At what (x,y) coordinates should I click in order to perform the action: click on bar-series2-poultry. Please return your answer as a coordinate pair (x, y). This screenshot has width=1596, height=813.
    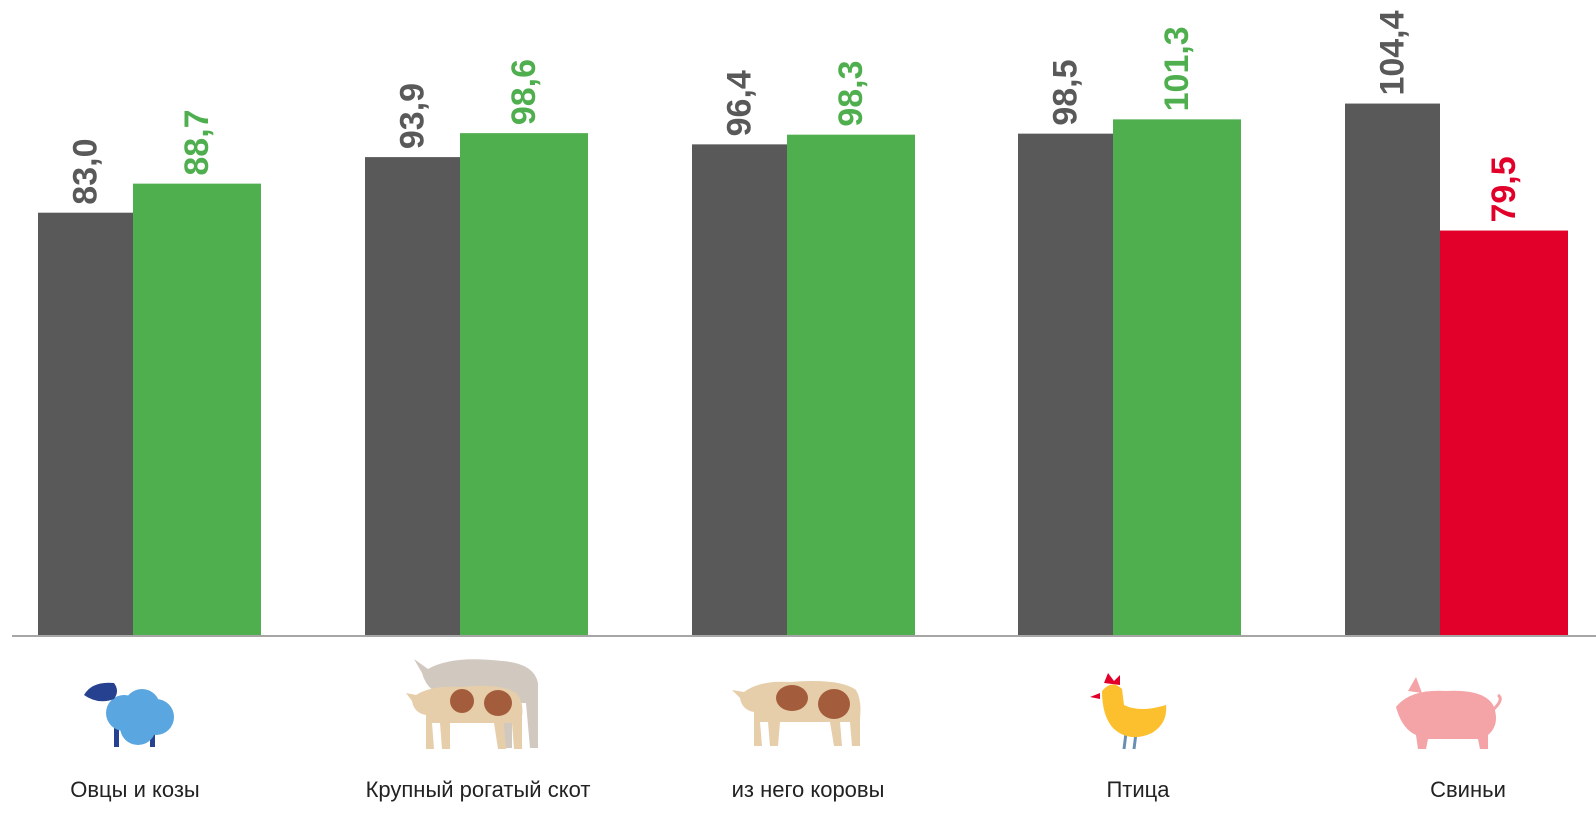
    Looking at the image, I should click on (1177, 378).